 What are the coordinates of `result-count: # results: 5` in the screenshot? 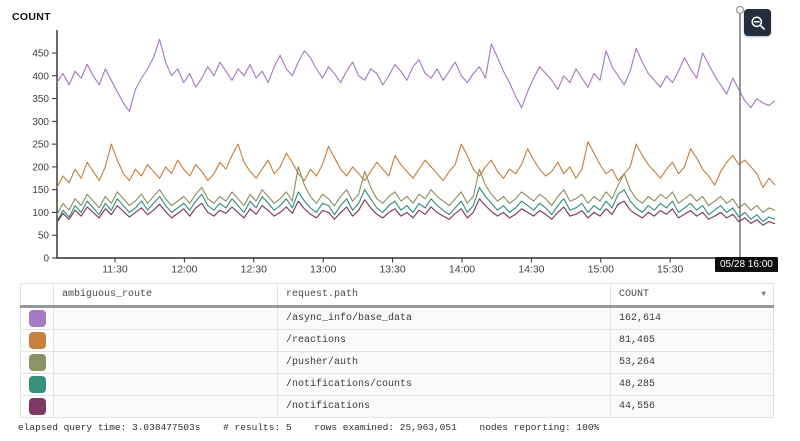 It's located at (257, 427).